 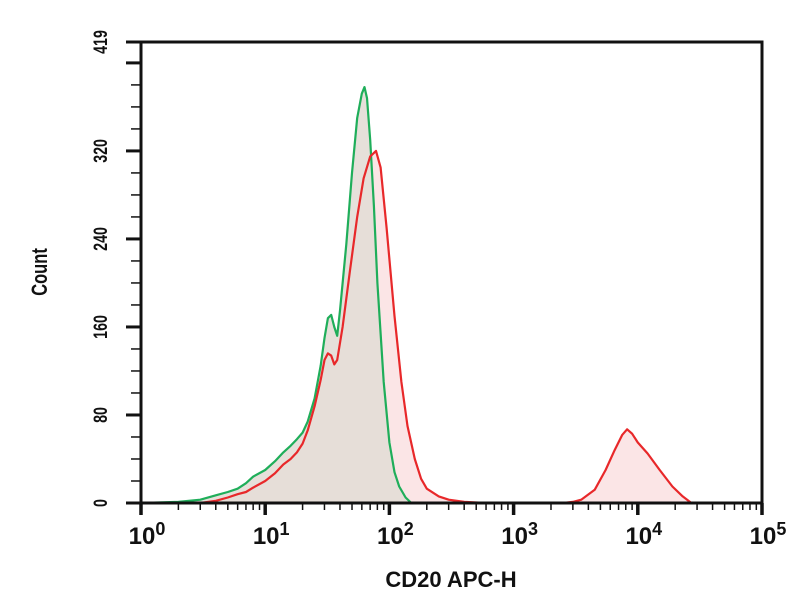 What do you see at coordinates (519, 534) in the screenshot?
I see `x-tick-label: 10³` at bounding box center [519, 534].